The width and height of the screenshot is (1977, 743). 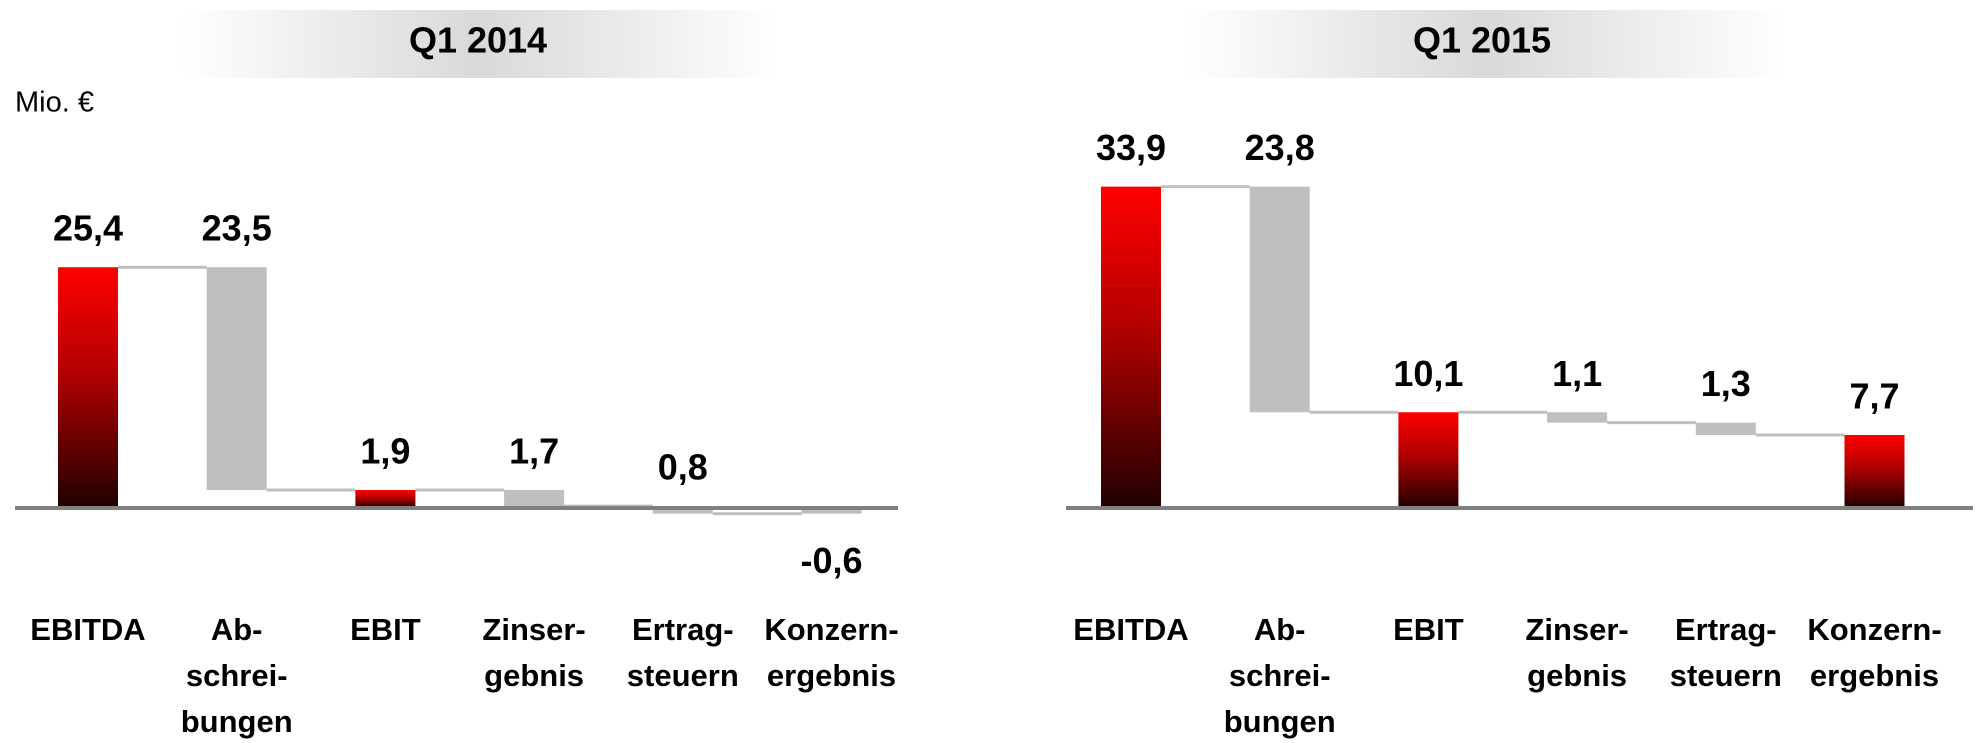 What do you see at coordinates (831, 560) in the screenshot?
I see `value-label: -0,6` at bounding box center [831, 560].